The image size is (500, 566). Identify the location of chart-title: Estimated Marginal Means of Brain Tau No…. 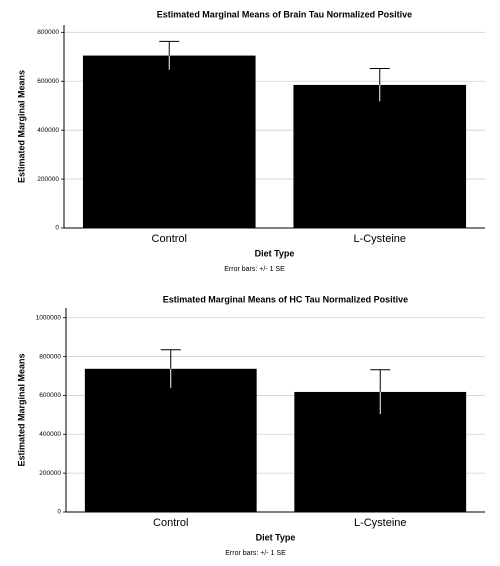
(284, 14).